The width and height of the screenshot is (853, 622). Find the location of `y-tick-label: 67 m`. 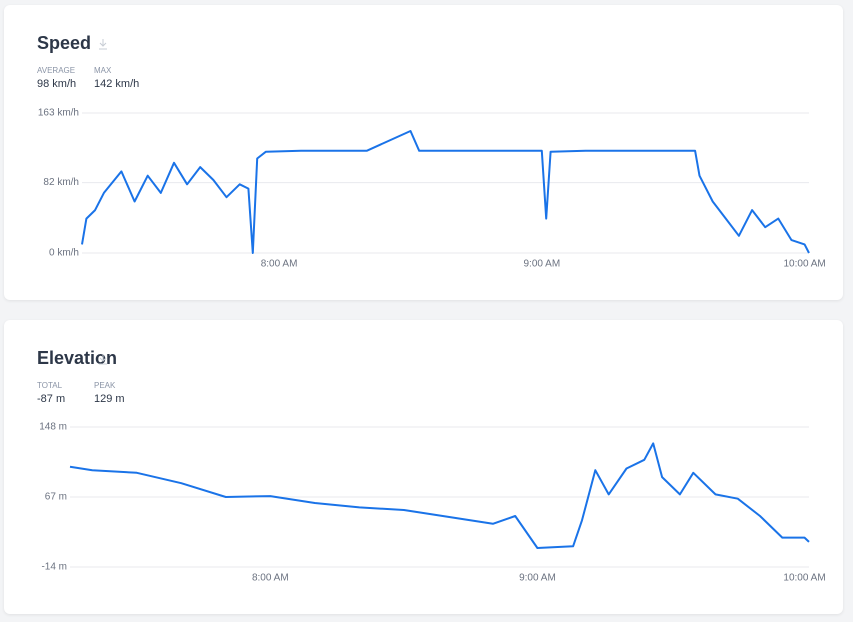

y-tick-label: 67 m is located at coordinates (56, 497).